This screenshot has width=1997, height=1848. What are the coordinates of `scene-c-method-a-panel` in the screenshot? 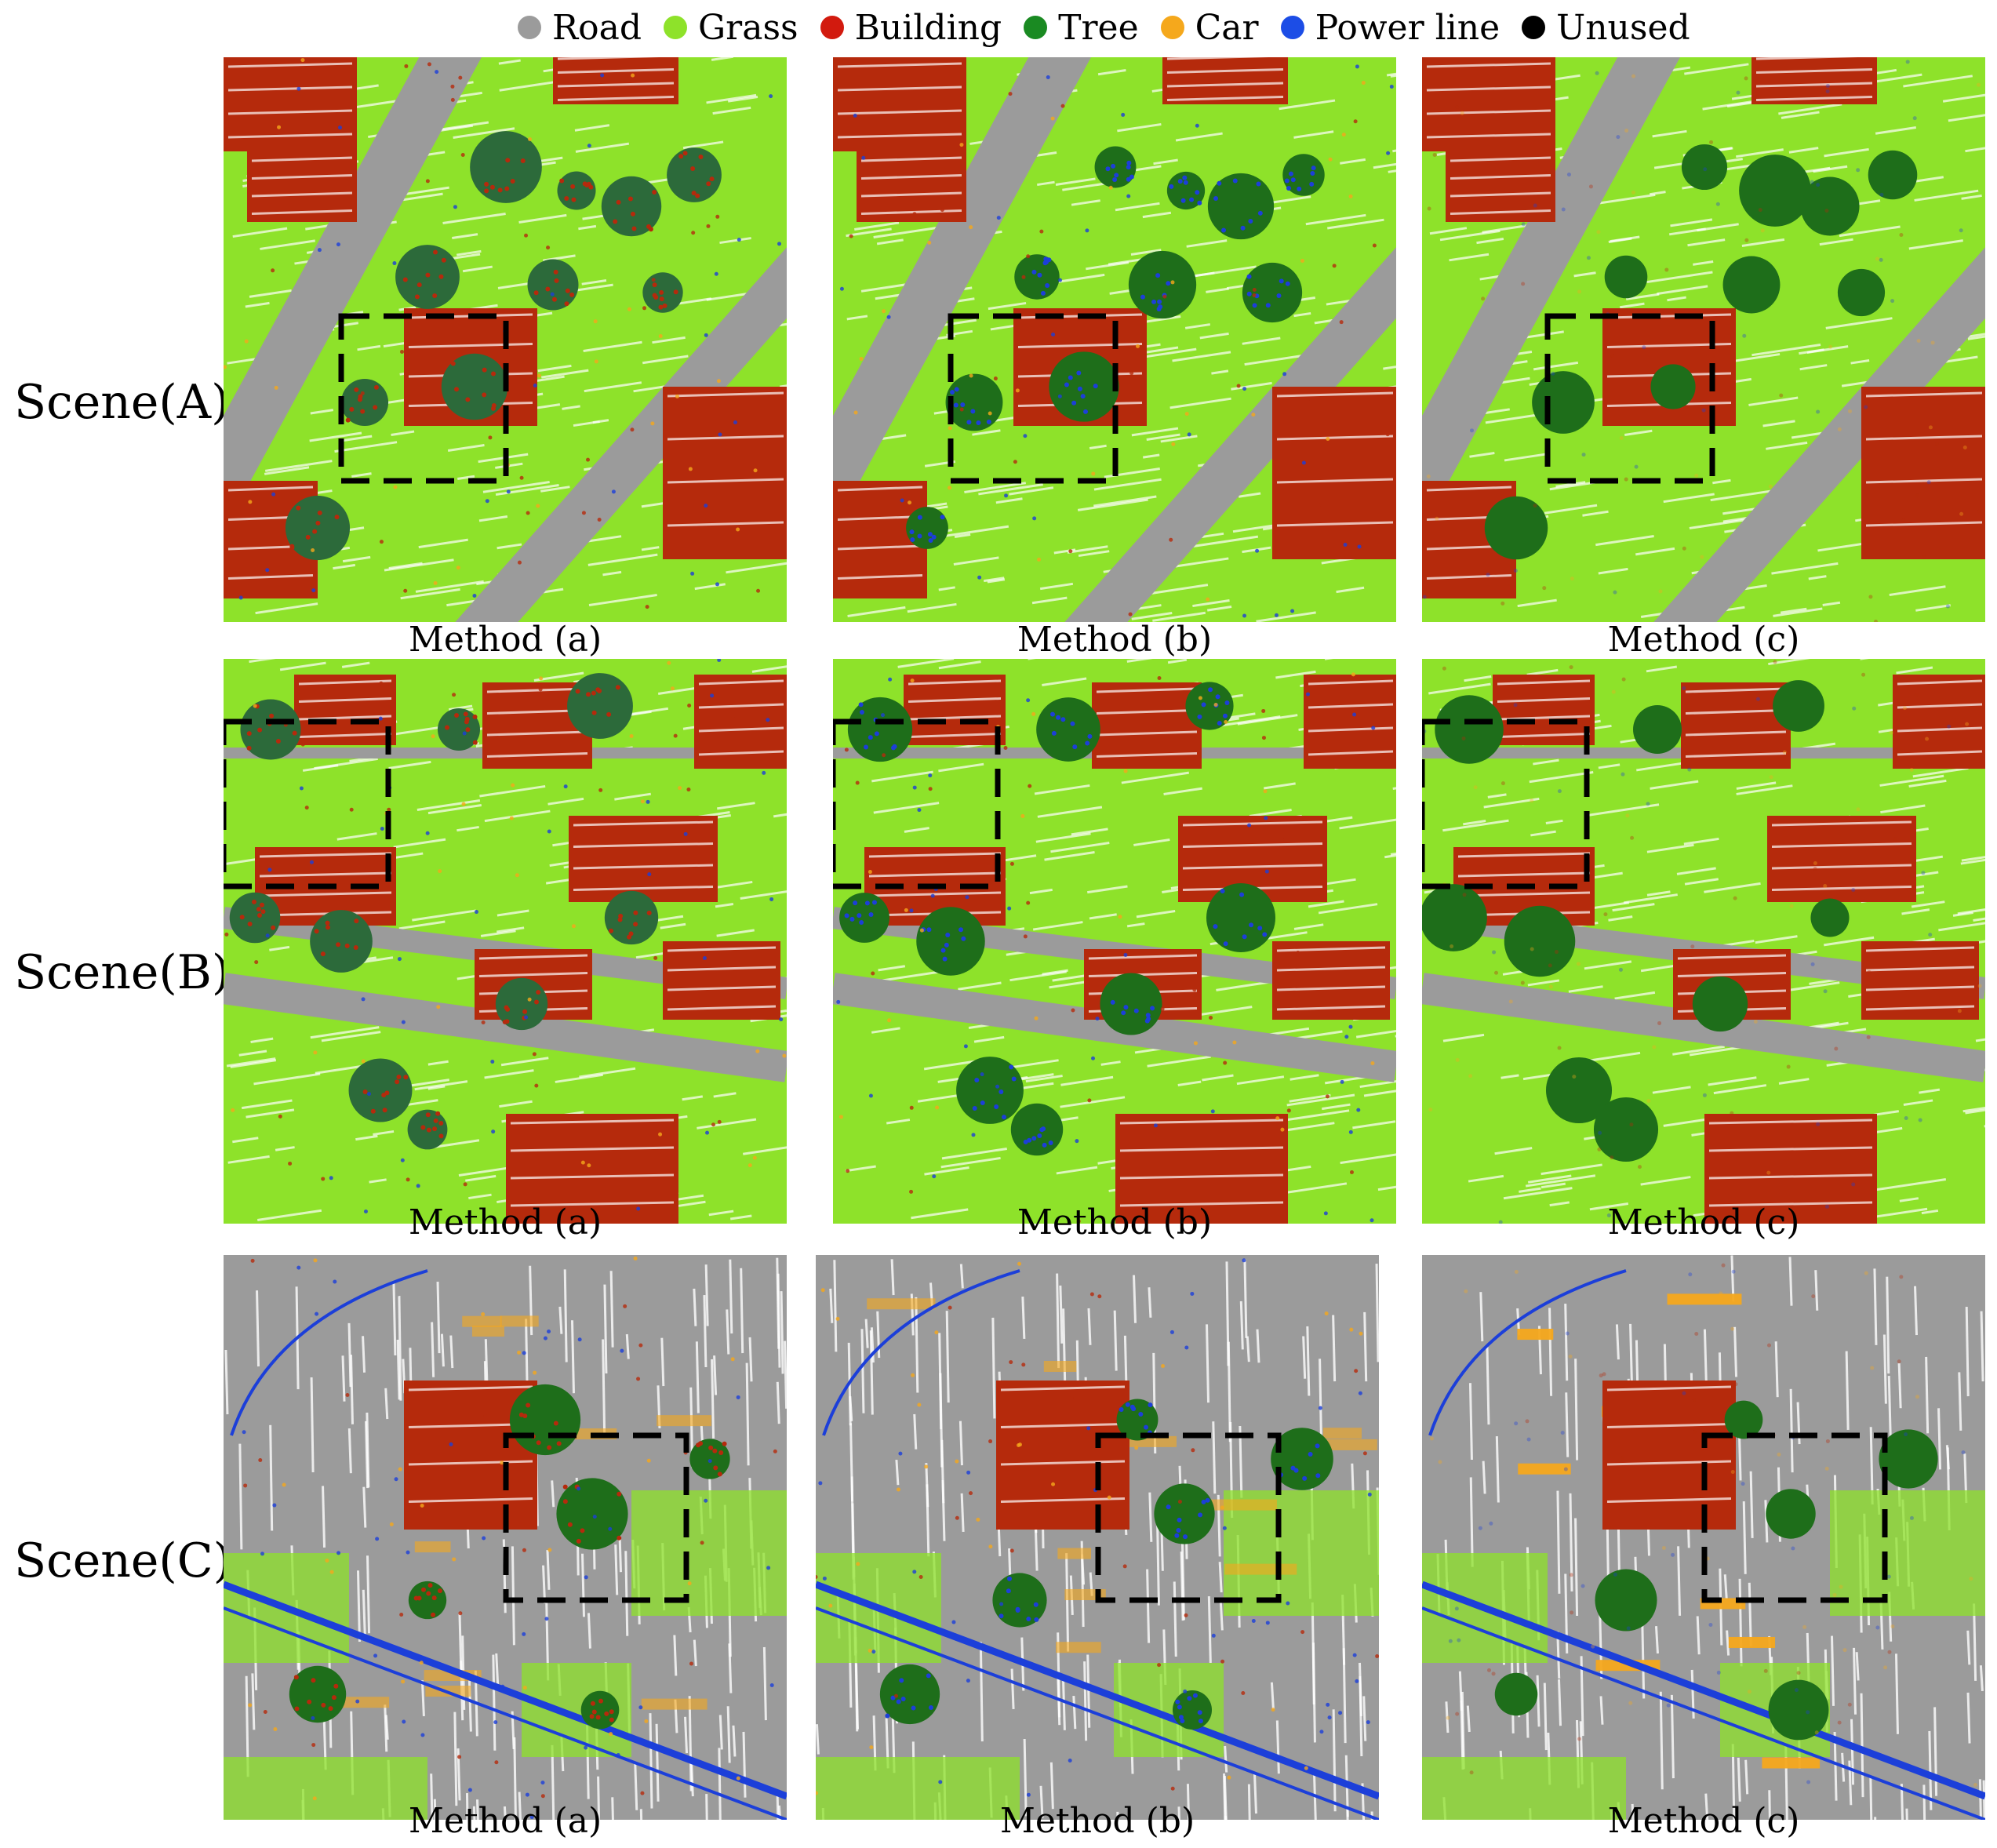 It's located at (505, 1537).